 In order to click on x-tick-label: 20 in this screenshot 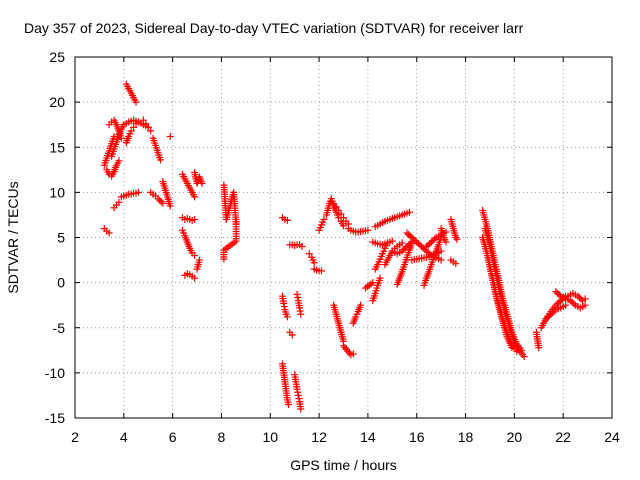, I will do `click(515, 437)`.